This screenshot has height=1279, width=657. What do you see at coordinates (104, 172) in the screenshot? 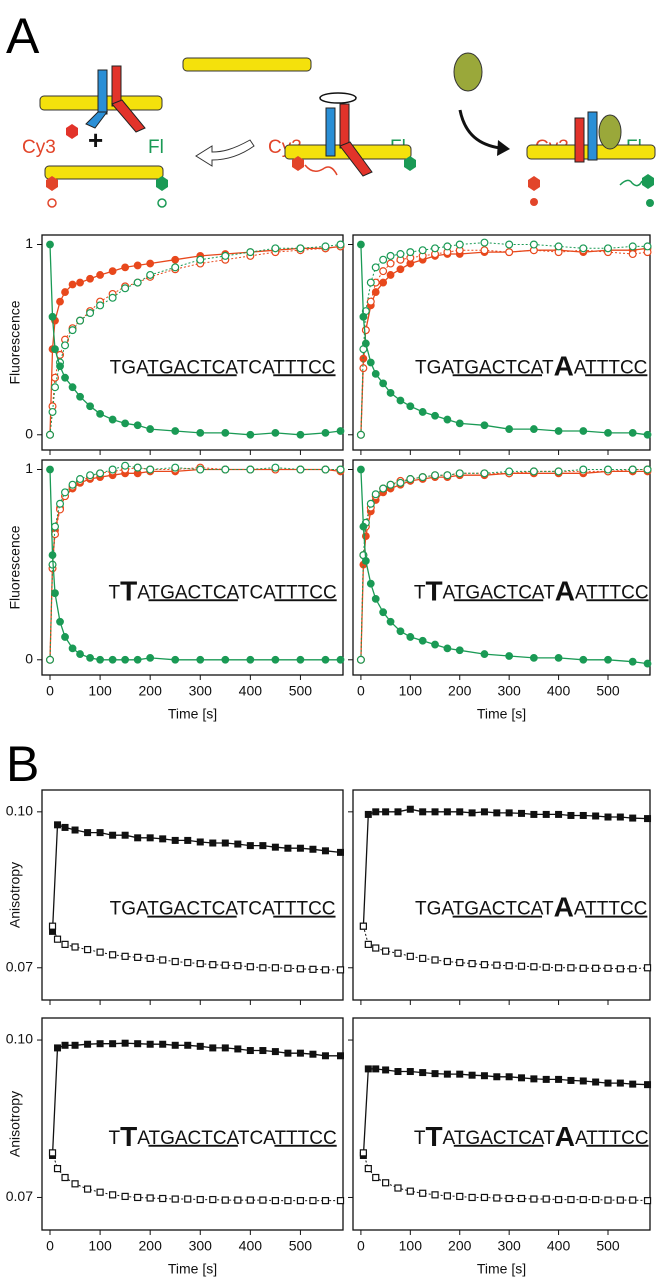
I see `dna-rod` at bounding box center [104, 172].